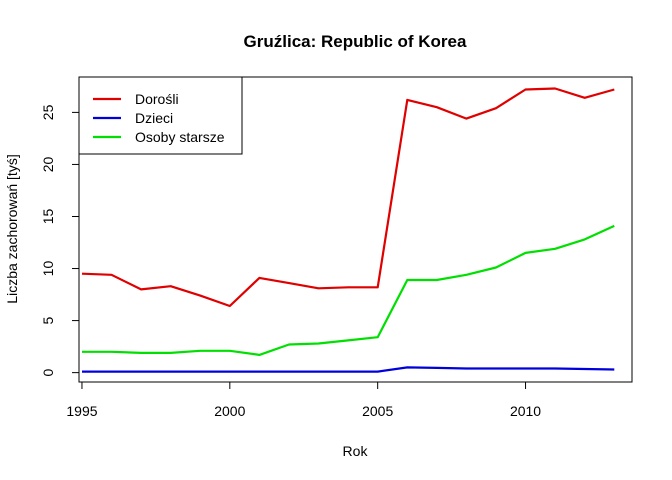  Describe the element at coordinates (48, 216) in the screenshot. I see `y-tick-label: 15` at that location.